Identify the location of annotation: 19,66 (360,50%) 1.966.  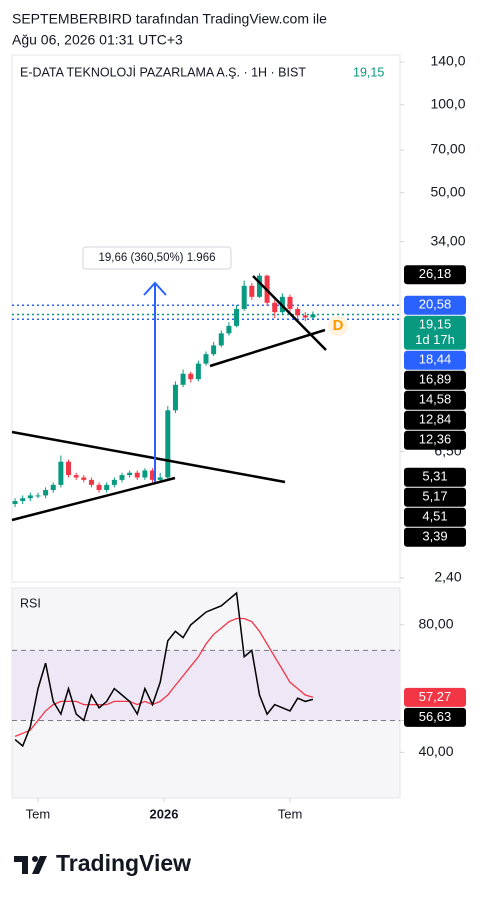
(156, 258).